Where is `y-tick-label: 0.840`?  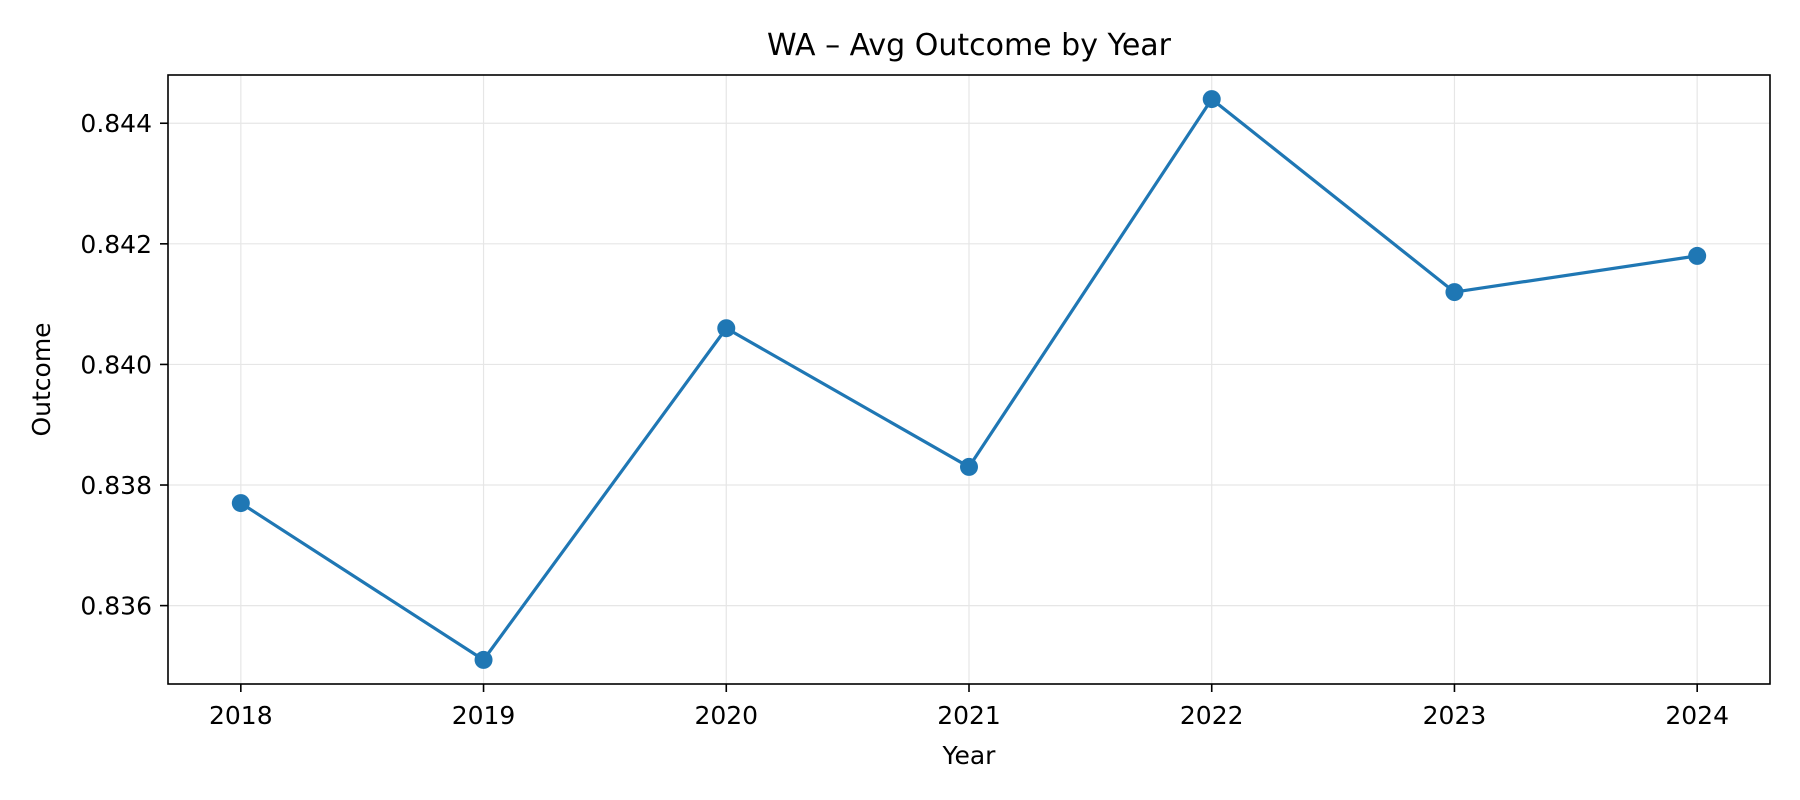 y-tick-label: 0.840 is located at coordinates (116, 364).